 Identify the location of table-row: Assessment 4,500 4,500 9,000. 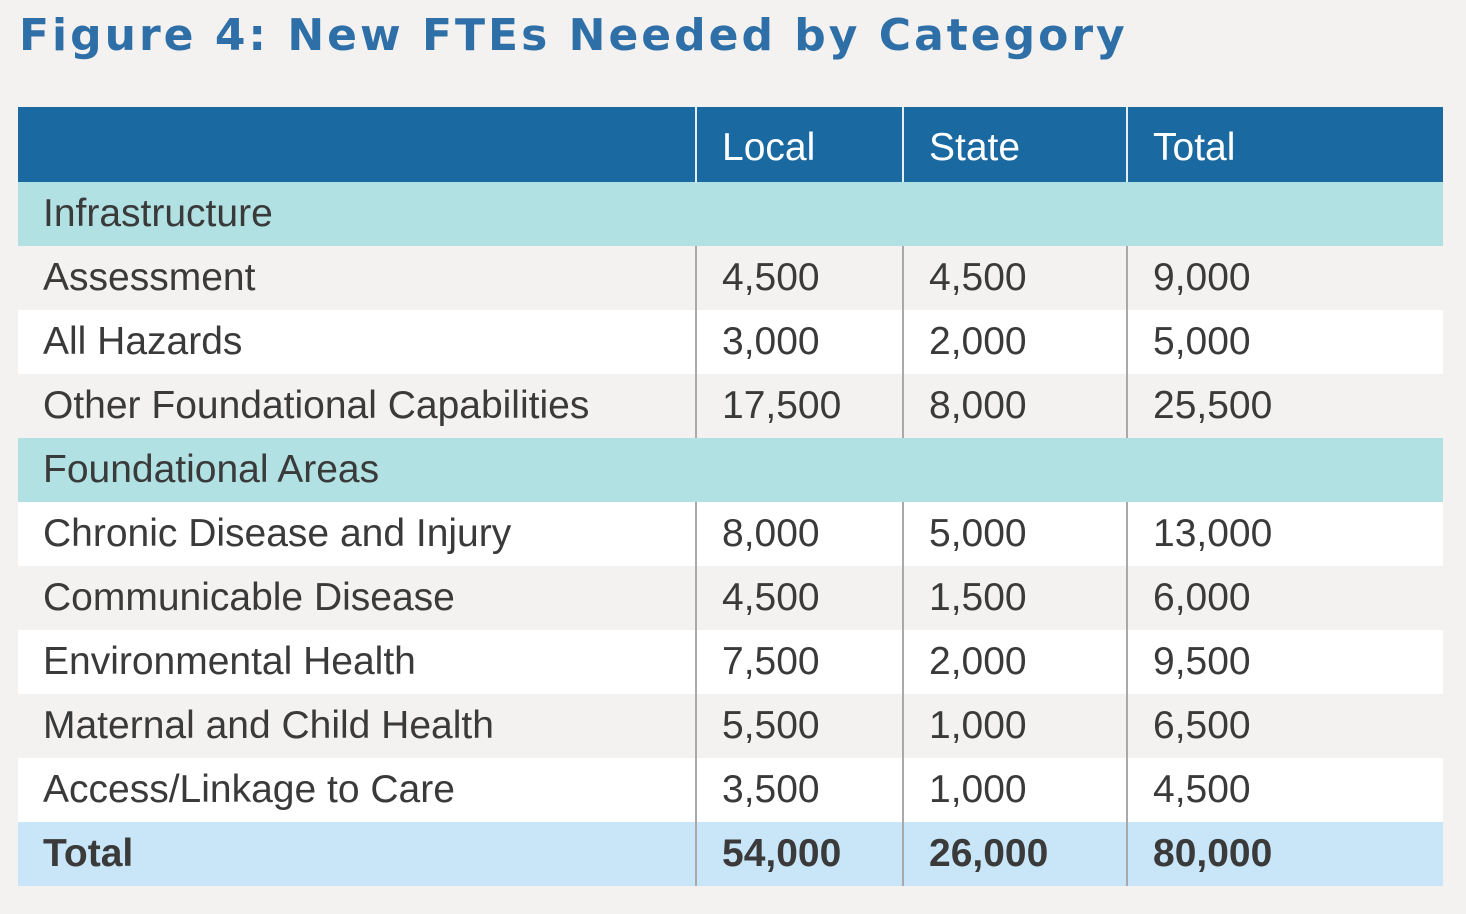
(730, 278).